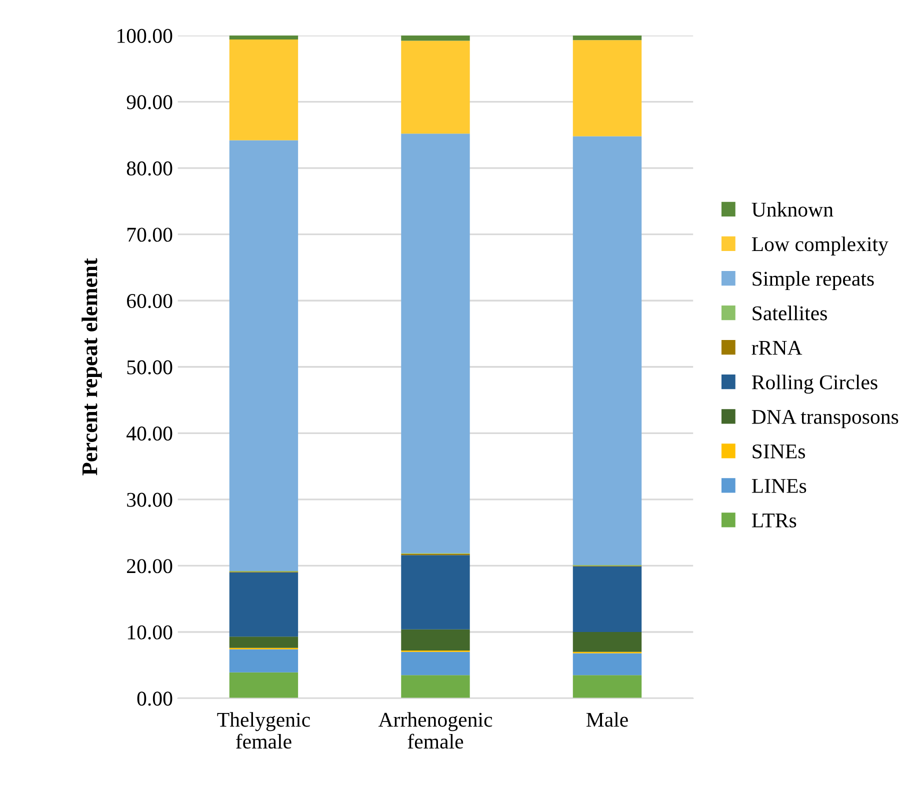 The height and width of the screenshot is (789, 912). Describe the element at coordinates (150, 632) in the screenshot. I see `y-tick-label: 10.00` at that location.